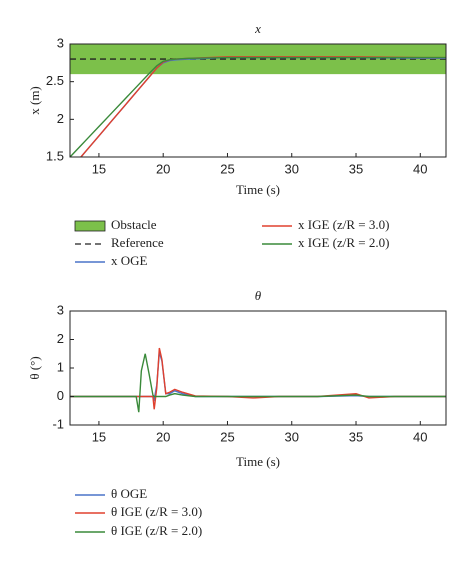 The width and height of the screenshot is (474, 565). Describe the element at coordinates (55, 80) in the screenshot. I see `y-tick-label: 2.5` at that location.